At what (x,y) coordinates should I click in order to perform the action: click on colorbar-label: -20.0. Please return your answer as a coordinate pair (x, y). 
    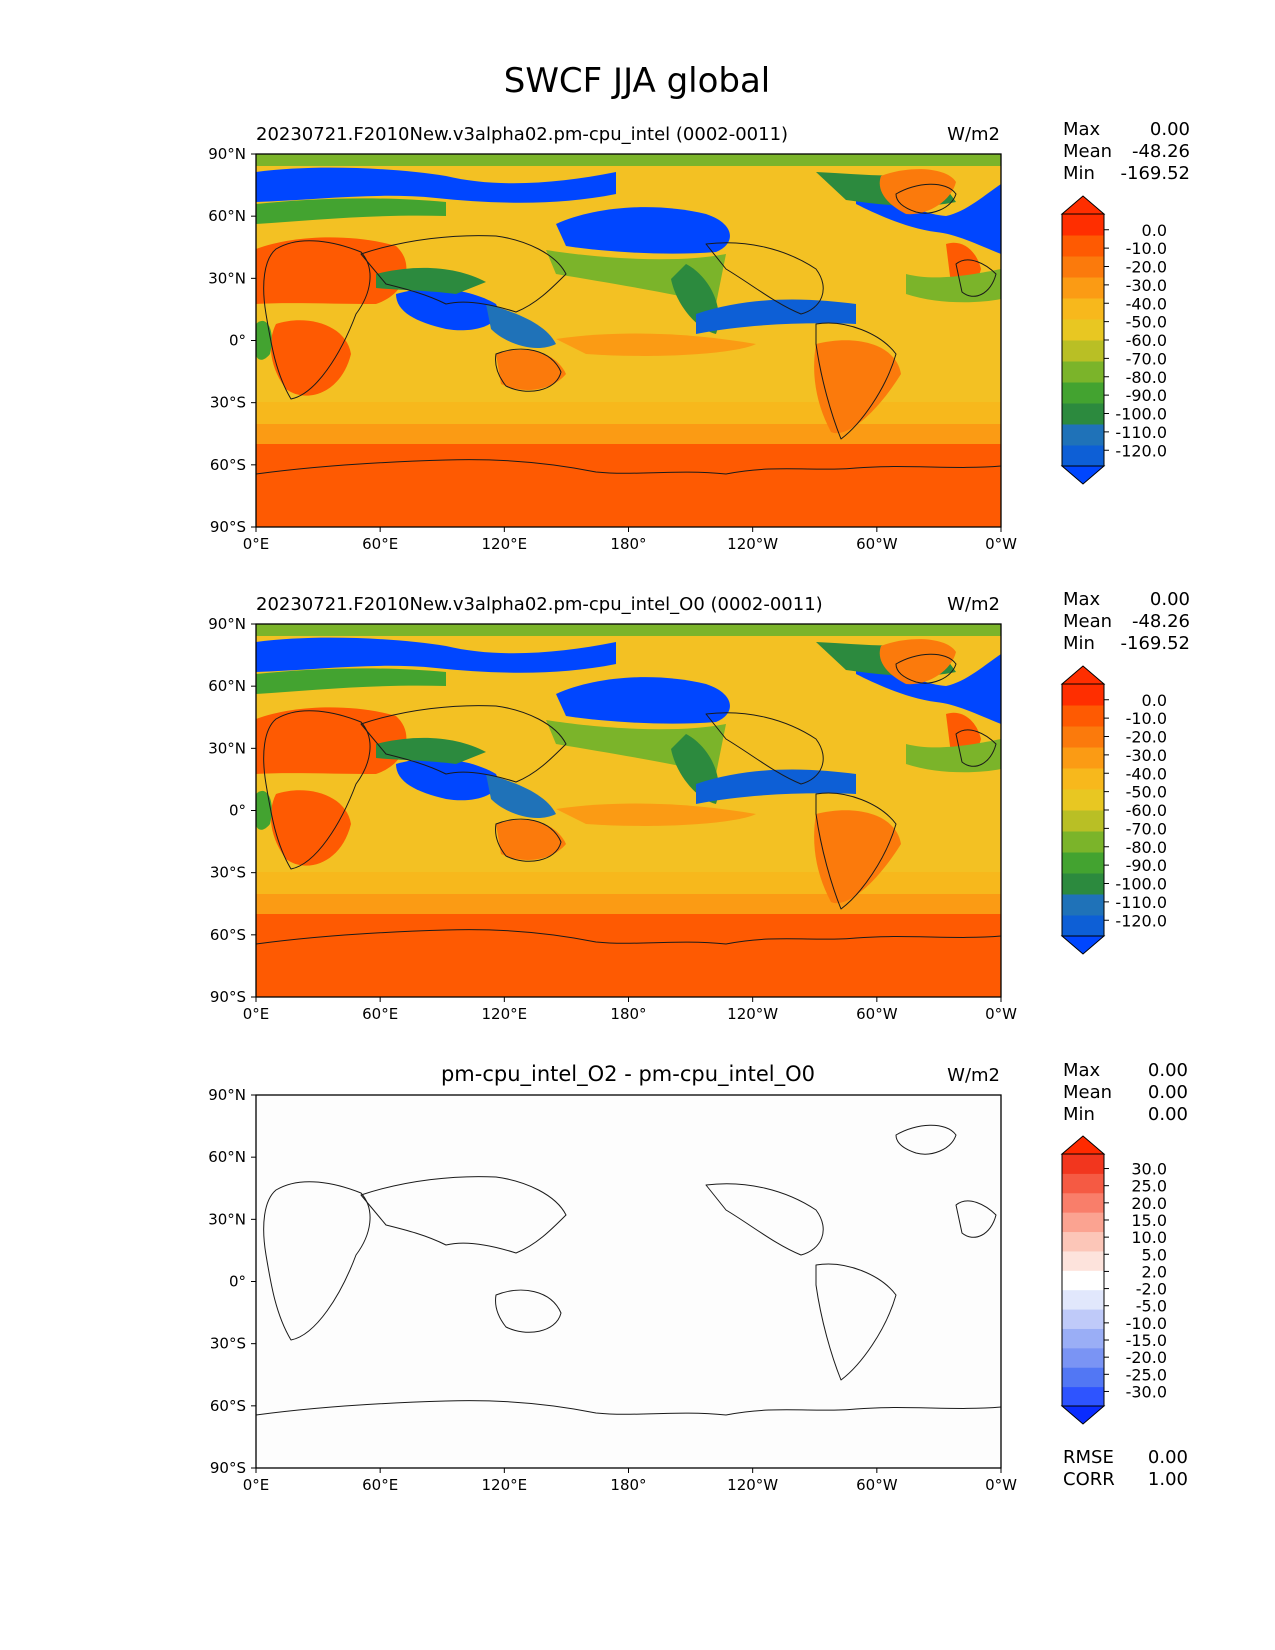
    Looking at the image, I should click on (1146, 267).